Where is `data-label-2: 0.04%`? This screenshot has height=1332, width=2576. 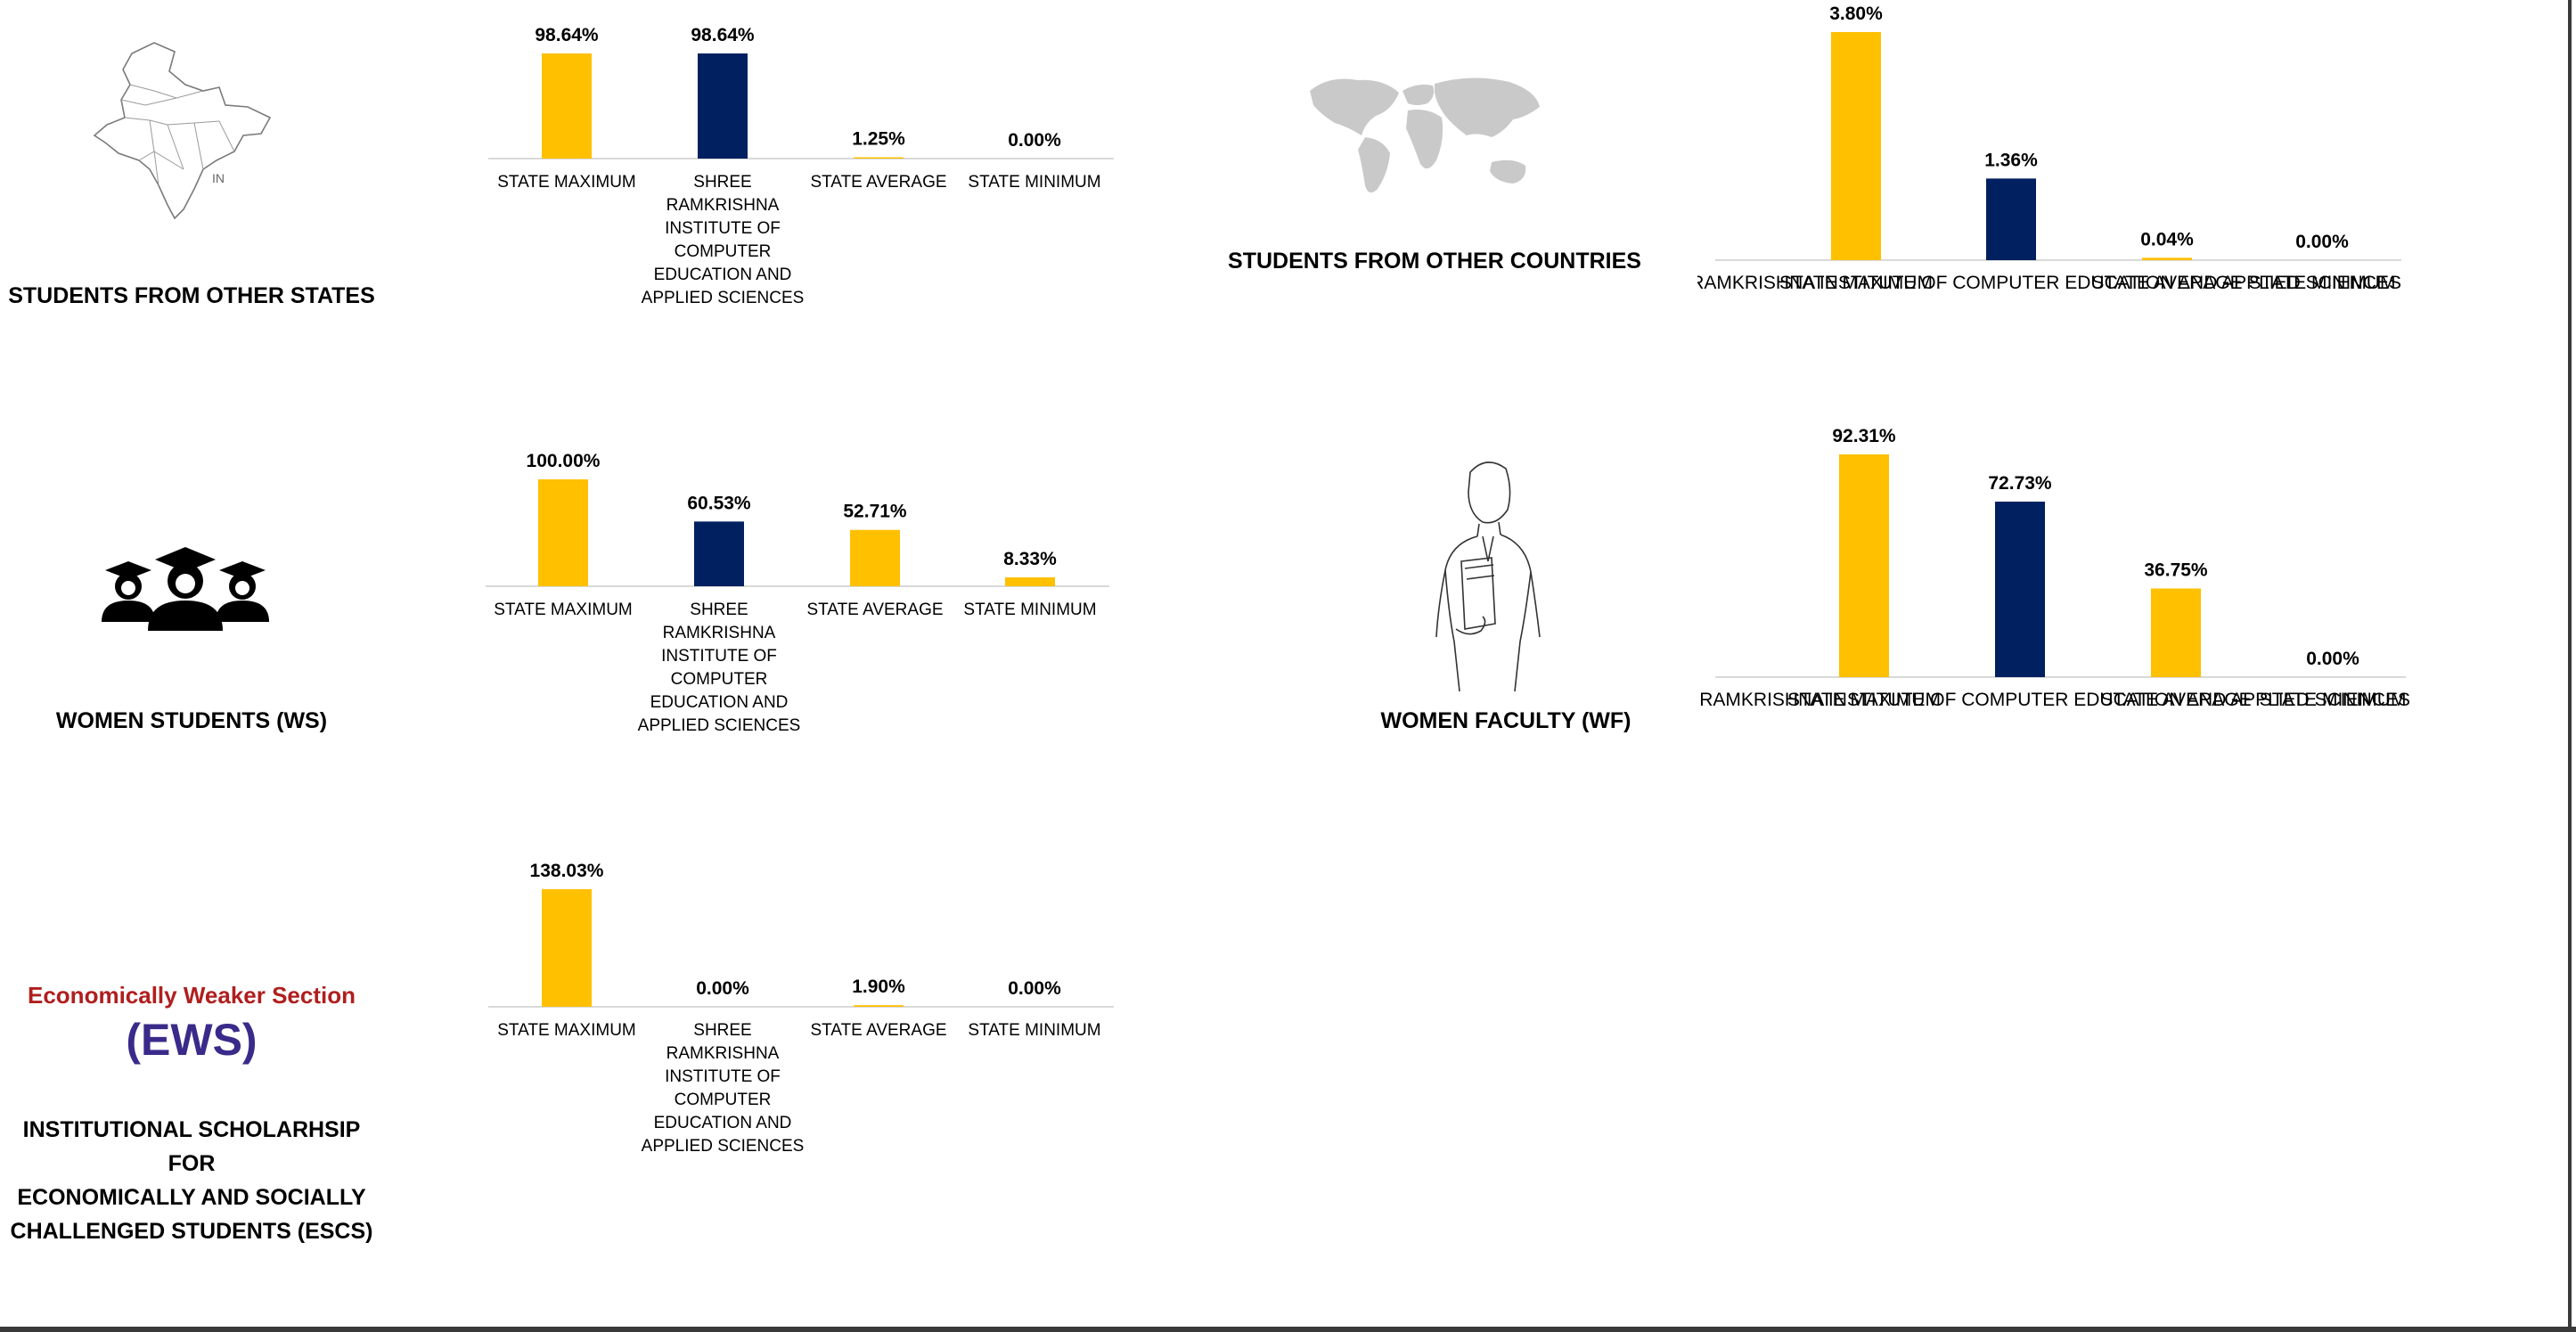
data-label-2: 0.04% is located at coordinates (2167, 239).